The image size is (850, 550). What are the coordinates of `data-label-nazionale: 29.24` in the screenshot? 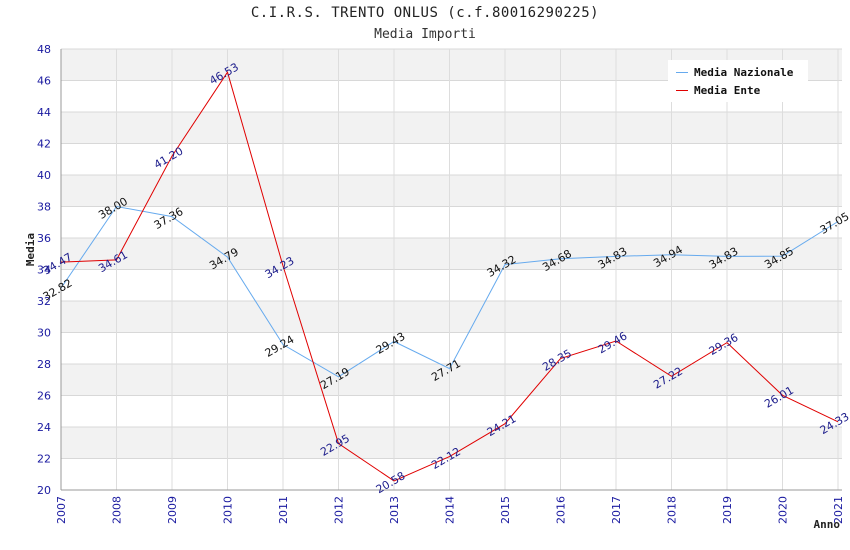 It's located at (280, 346).